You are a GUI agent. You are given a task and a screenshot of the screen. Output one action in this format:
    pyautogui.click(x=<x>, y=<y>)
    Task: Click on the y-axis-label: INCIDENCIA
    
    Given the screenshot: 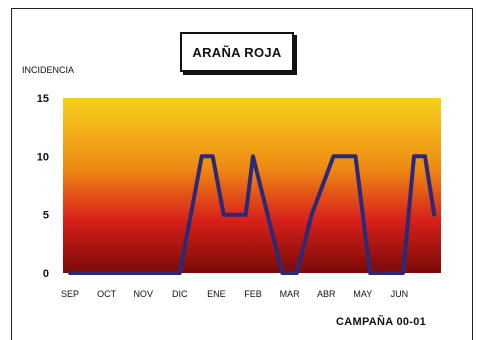 What is the action you would take?
    pyautogui.click(x=48, y=70)
    